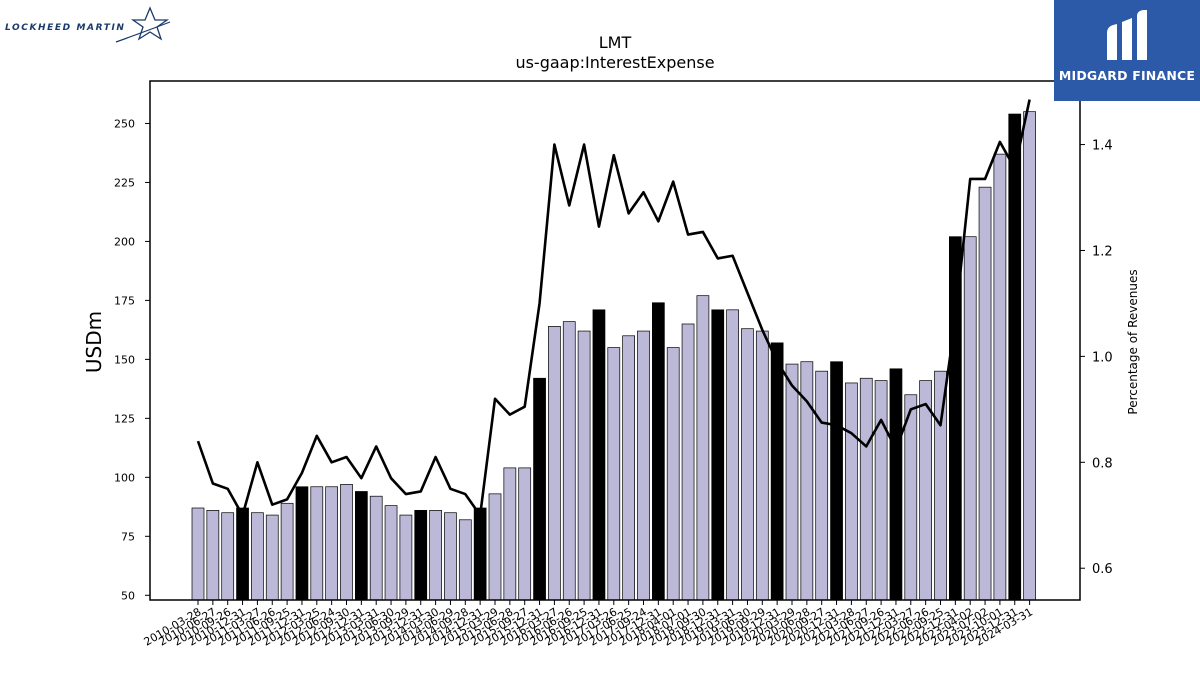 This screenshot has width=1200, height=675. What do you see at coordinates (1102, 463) in the screenshot?
I see `y2-tick-label: 0.8` at bounding box center [1102, 463].